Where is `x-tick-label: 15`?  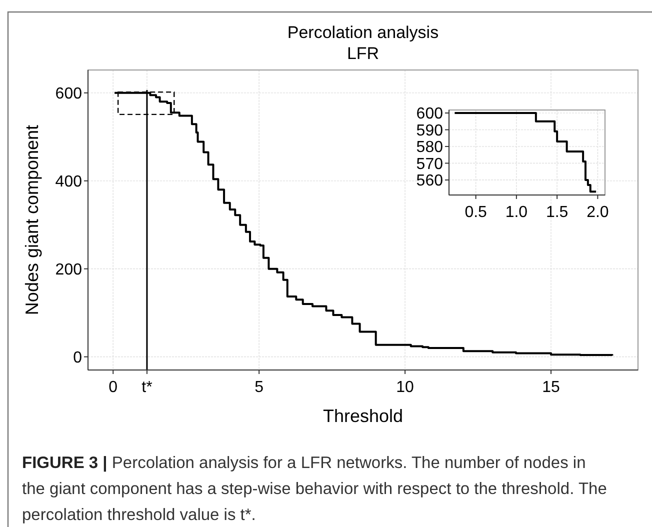
x-tick-label: 15 is located at coordinates (551, 387).